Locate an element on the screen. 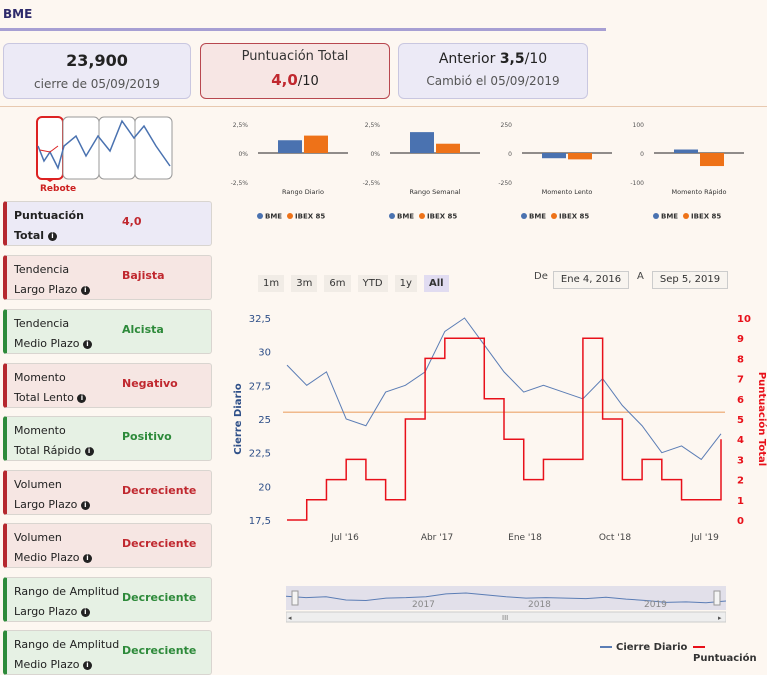 The height and width of the screenshot is (675, 767). zoom-1y-button: 1y is located at coordinates (405, 283).